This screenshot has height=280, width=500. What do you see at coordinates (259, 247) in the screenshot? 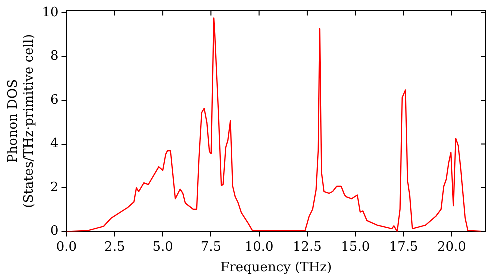
I see `x-tick-label: 10.0` at bounding box center [259, 247].